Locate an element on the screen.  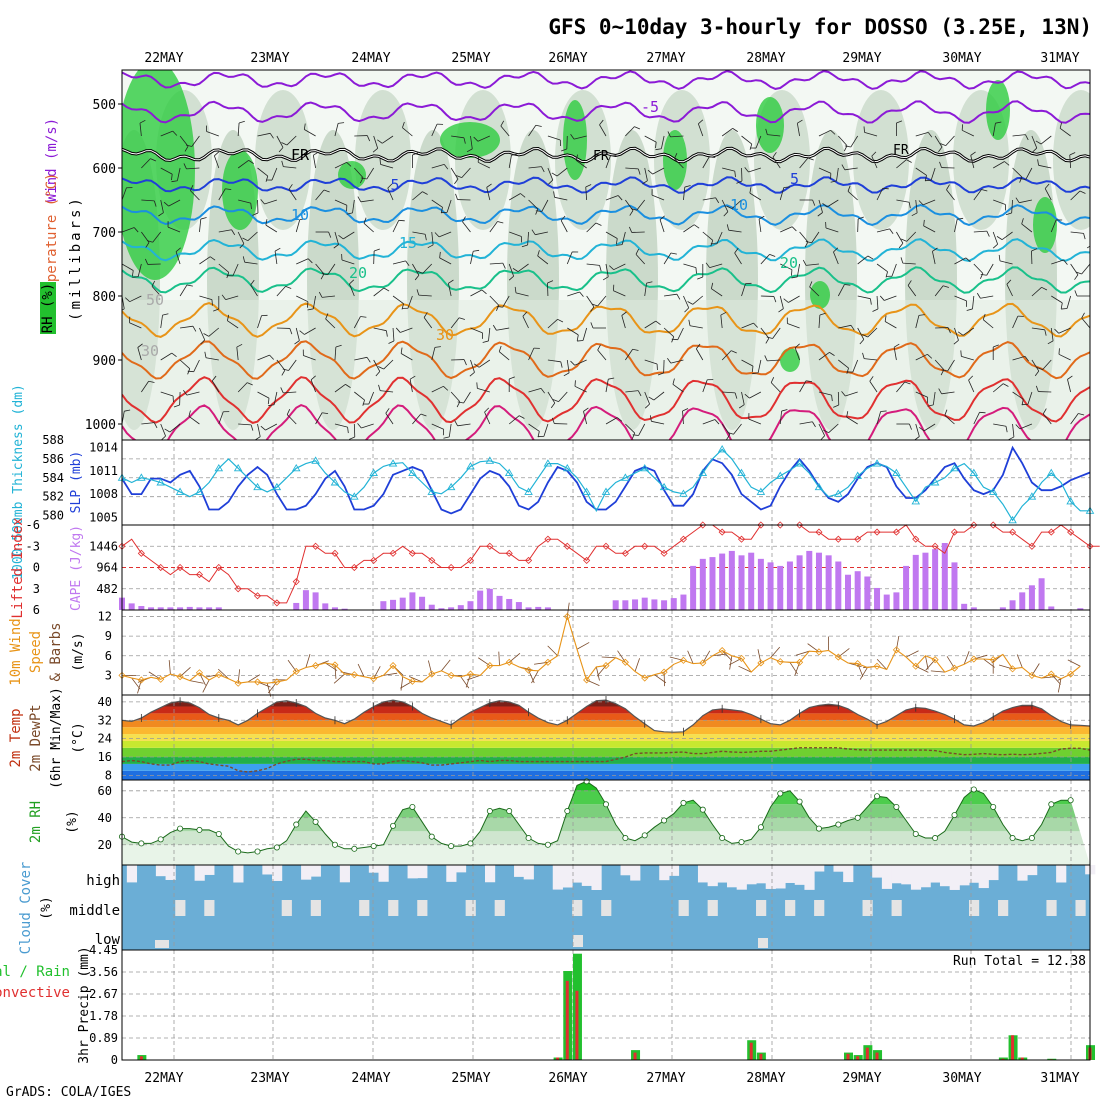
bottom-date-label: 23MAY is located at coordinates (269, 1078).